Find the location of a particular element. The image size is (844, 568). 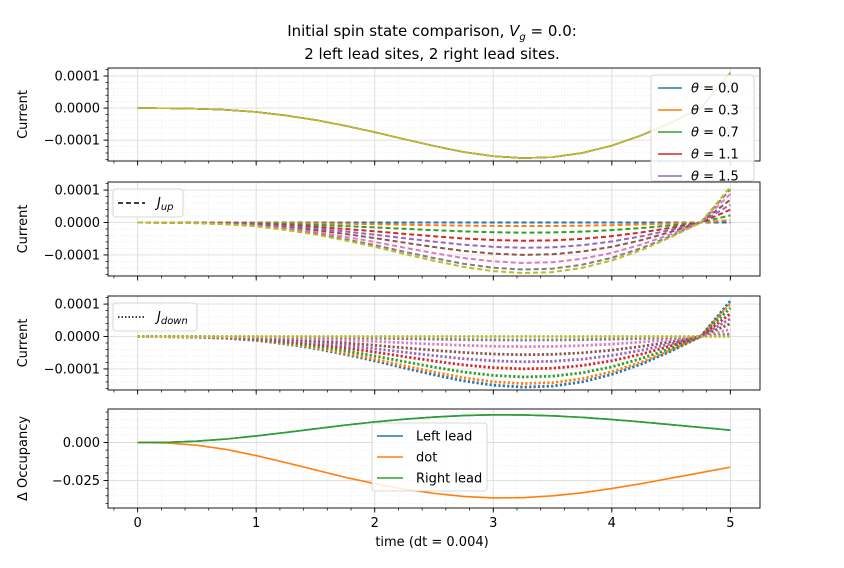

legend-label-theta: θ = 0.3 is located at coordinates (715, 111).